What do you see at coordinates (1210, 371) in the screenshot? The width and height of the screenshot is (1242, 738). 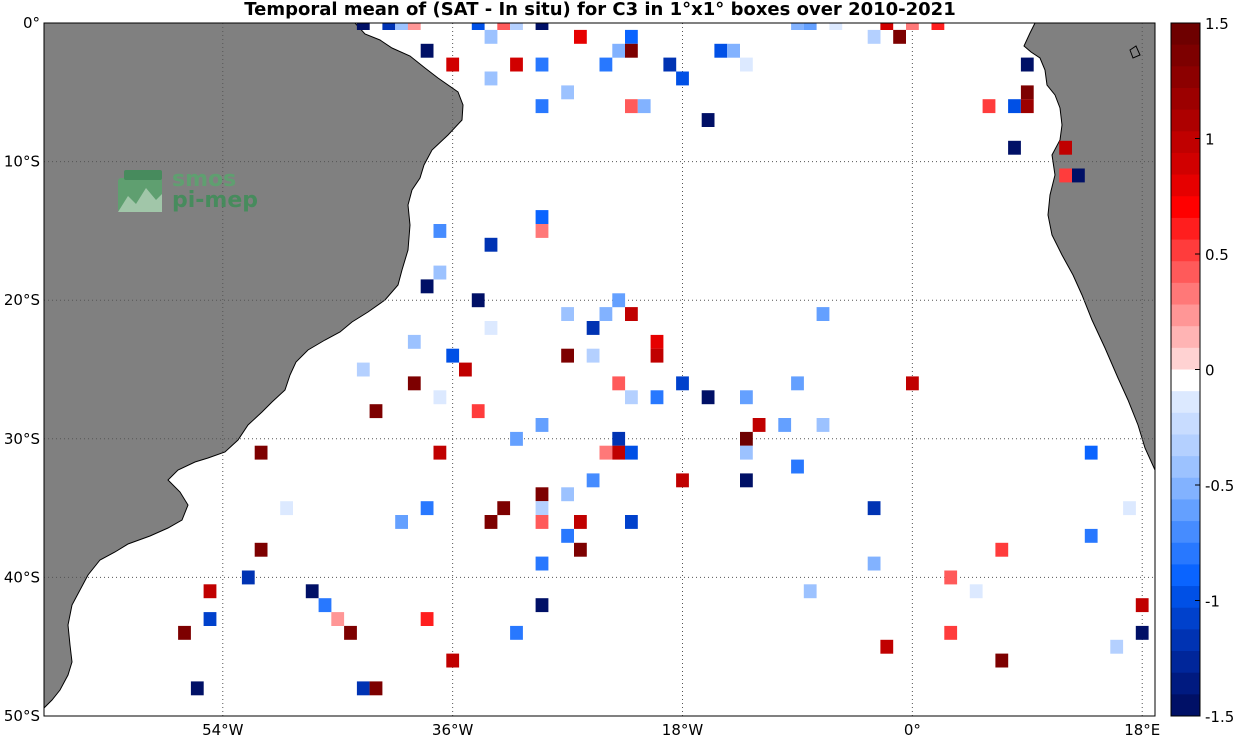 I see `colorbar-label: 0` at bounding box center [1210, 371].